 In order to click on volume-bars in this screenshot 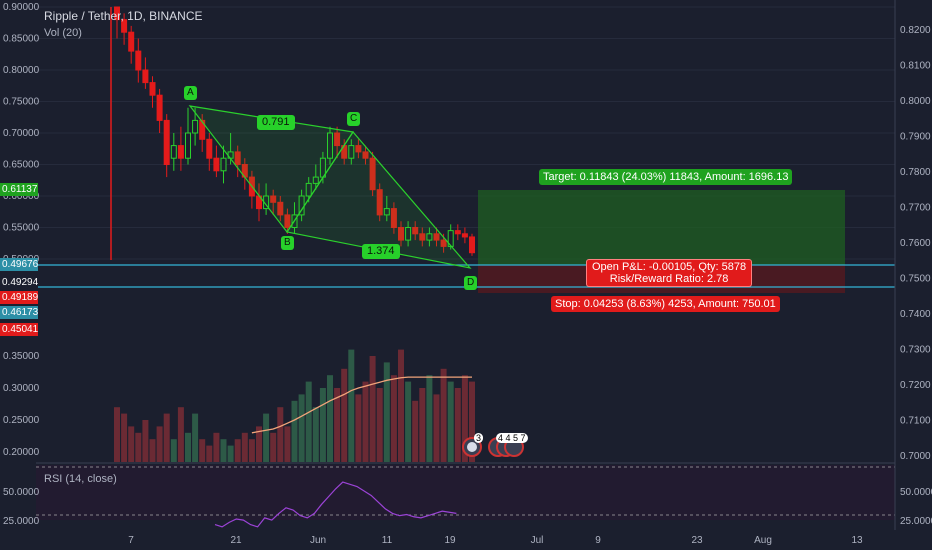, I will do `click(294, 405)`.